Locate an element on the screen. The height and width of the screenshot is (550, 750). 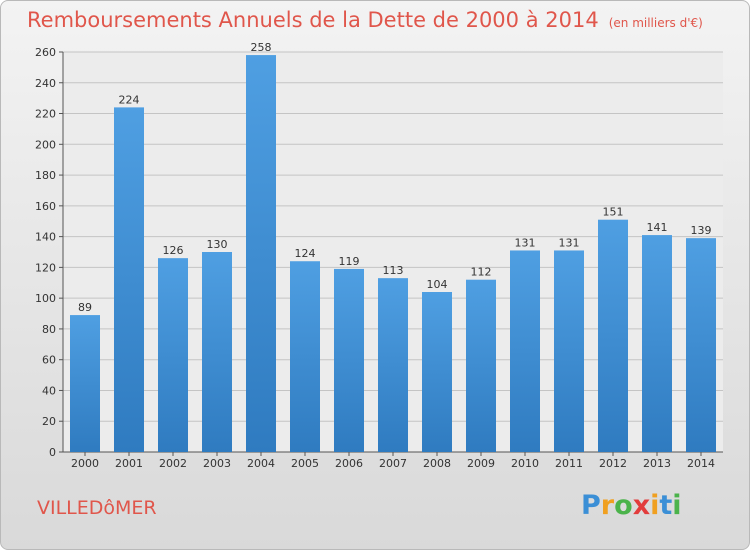
bar-value-label: 113 is located at coordinates (393, 270).